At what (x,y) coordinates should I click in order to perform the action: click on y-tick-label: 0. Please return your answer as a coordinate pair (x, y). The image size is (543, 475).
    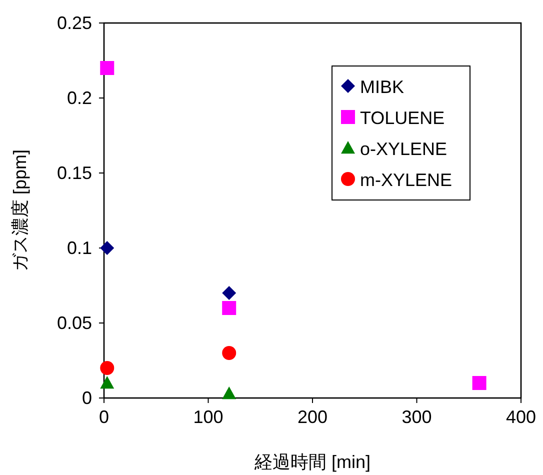
    Looking at the image, I should click on (87, 398).